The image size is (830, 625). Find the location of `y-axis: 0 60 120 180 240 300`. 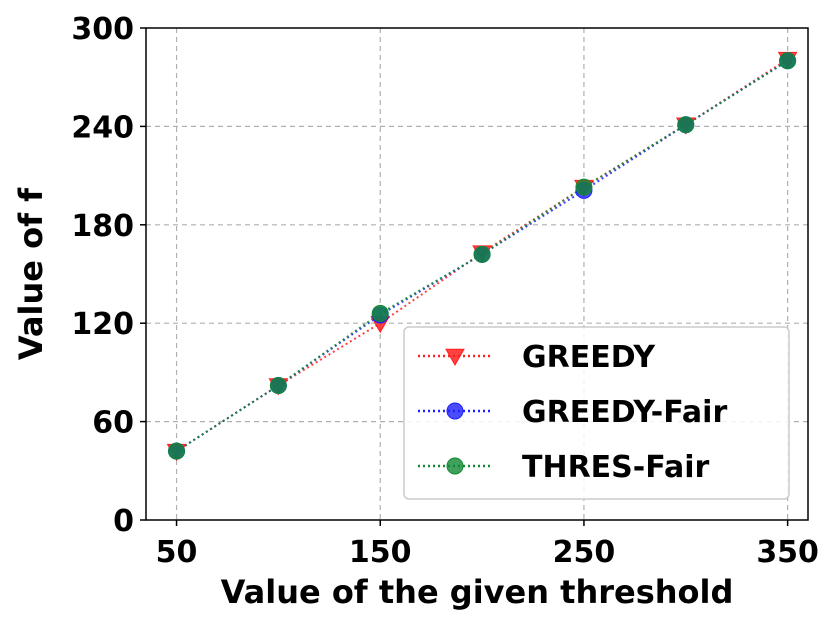

y-axis: 0 60 120 180 240 300 is located at coordinates (108, 275).